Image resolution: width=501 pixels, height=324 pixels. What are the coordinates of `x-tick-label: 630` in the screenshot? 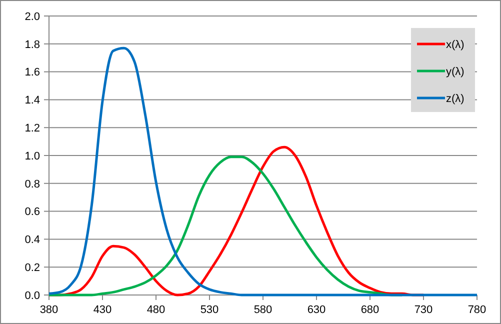 It's located at (316, 310).